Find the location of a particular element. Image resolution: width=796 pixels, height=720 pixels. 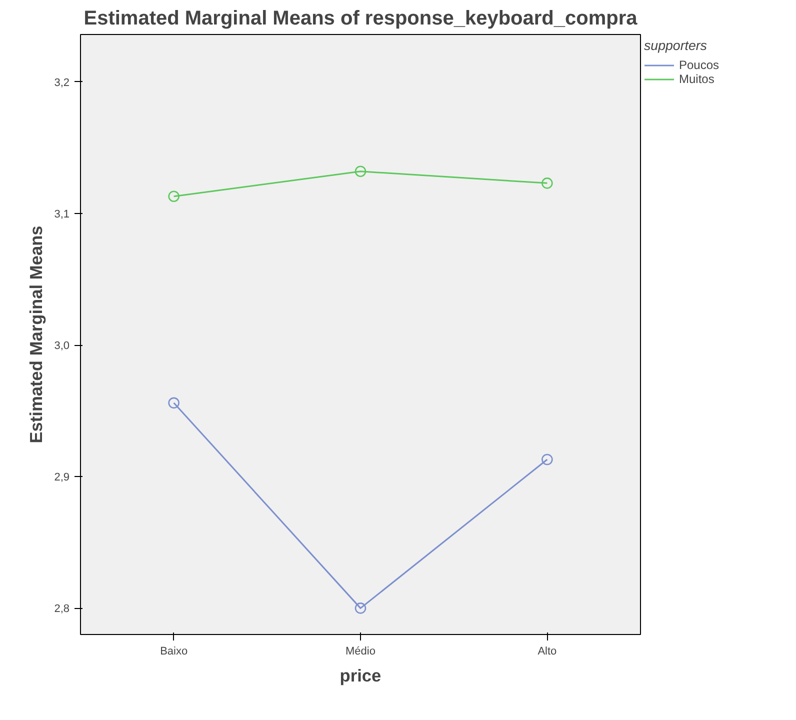

y-tick-label: 3,0 is located at coordinates (62, 346).